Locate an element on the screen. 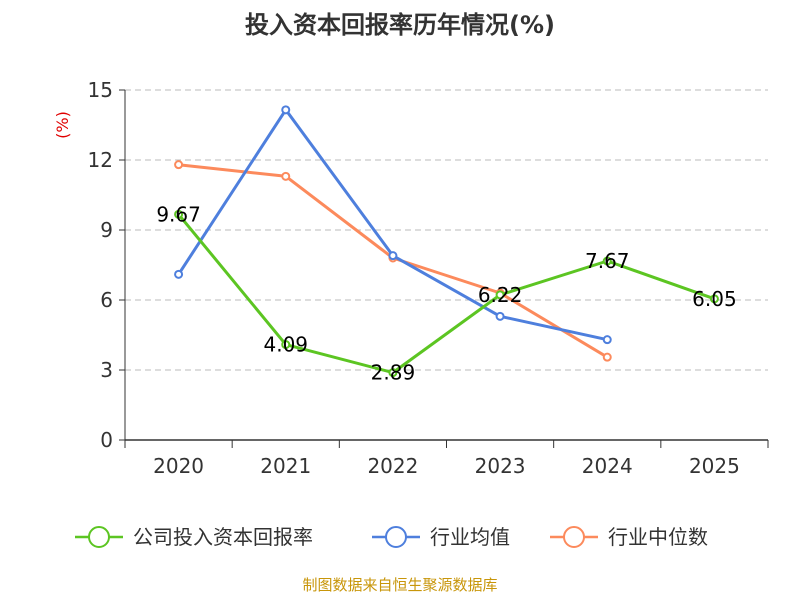 This screenshot has width=800, height=600. x-tick-label: 2022 is located at coordinates (392, 466).